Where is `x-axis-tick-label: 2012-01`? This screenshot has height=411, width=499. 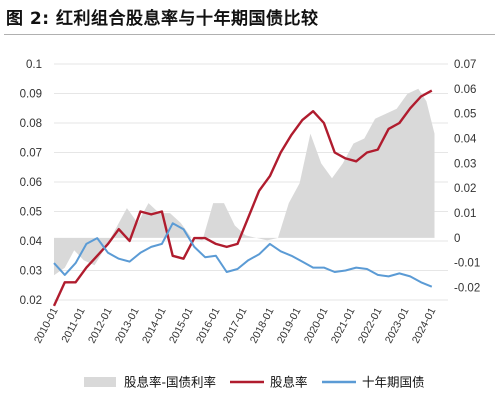 x-axis-tick-label: 2012-01 is located at coordinates (100, 326).